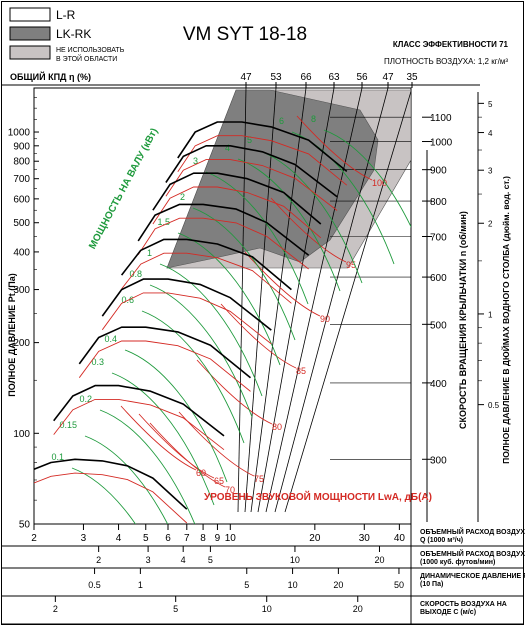  I want to click on inch-tick-label: 2, so click(490, 224).